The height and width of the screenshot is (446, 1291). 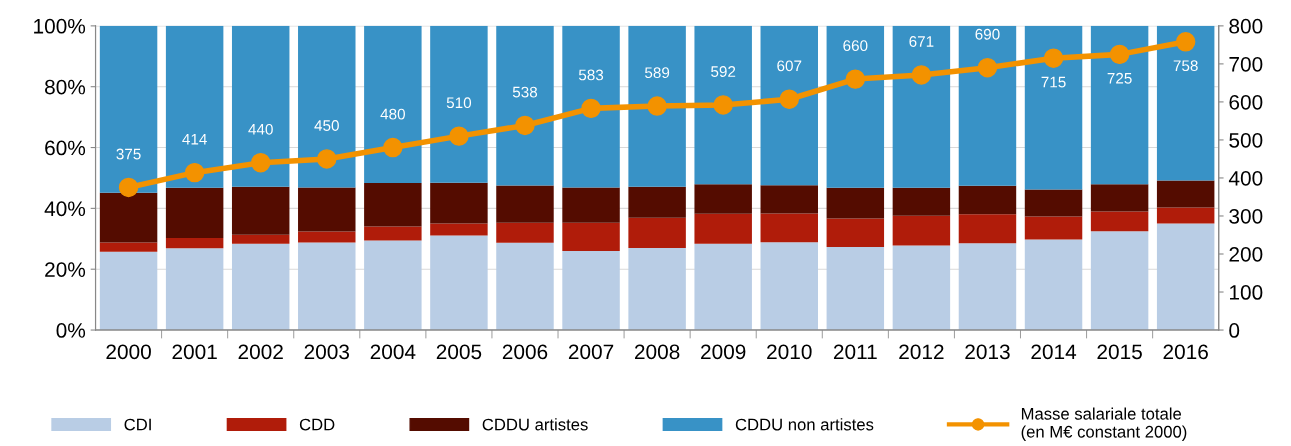 I want to click on y2-tick-label: 600, so click(x=1246, y=102).